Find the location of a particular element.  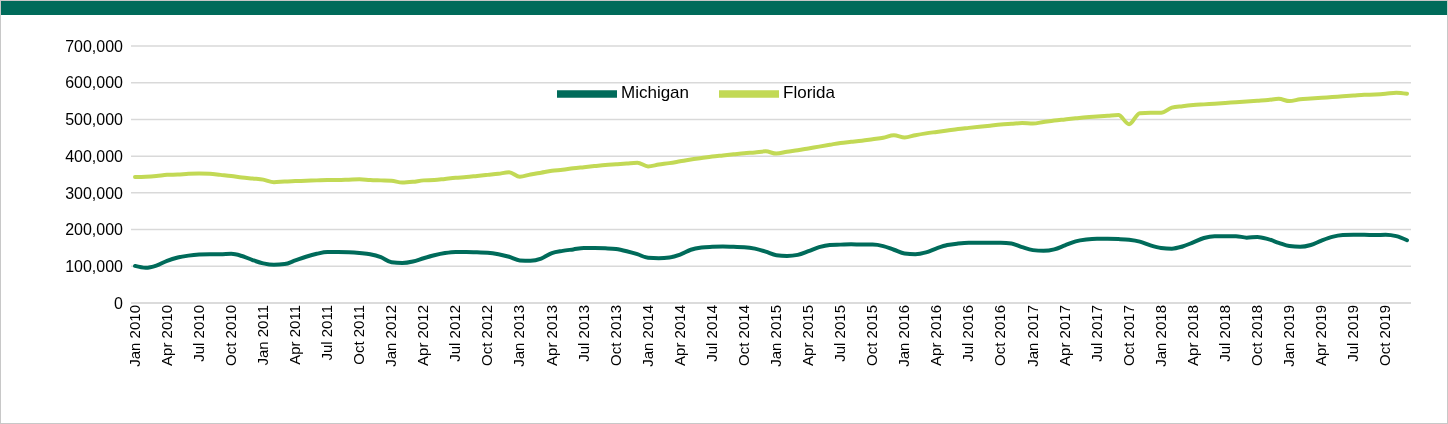

x-tick-label: Apr 2011 is located at coordinates (294, 335).